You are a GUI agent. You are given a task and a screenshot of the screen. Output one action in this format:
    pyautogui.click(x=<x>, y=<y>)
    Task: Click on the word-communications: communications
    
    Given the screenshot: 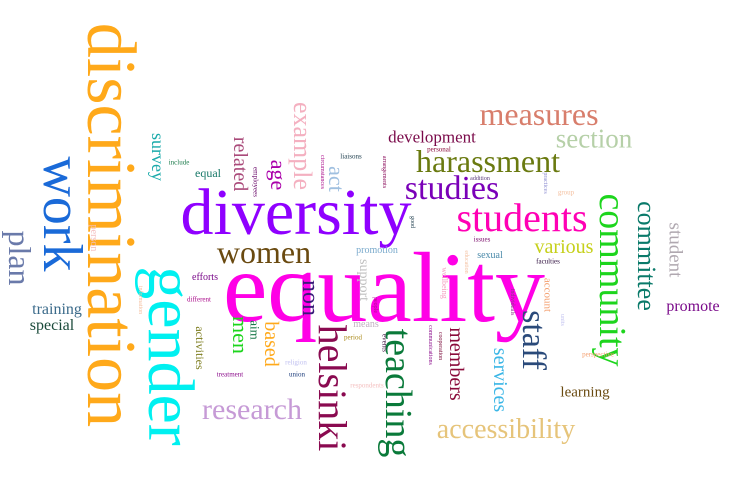 What is the action you would take?
    pyautogui.click(x=430, y=345)
    